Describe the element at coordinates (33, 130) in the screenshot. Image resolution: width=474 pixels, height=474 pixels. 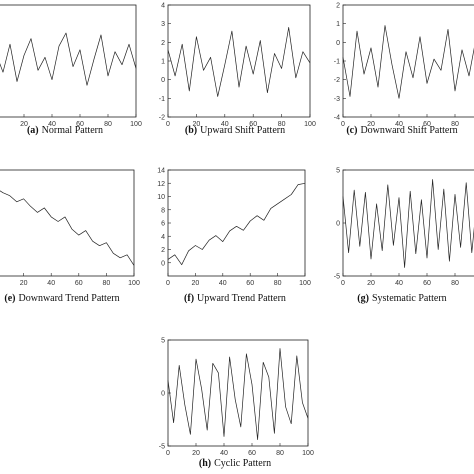
I see `caption-label: (a)` at that location.